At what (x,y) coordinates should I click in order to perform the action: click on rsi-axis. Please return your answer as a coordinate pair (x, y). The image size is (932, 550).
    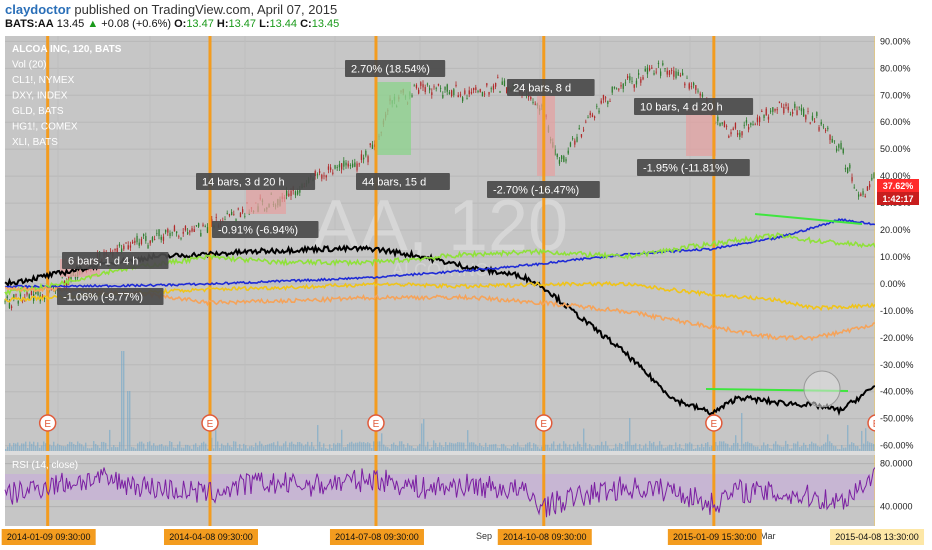
    Looking at the image, I should click on (903, 490).